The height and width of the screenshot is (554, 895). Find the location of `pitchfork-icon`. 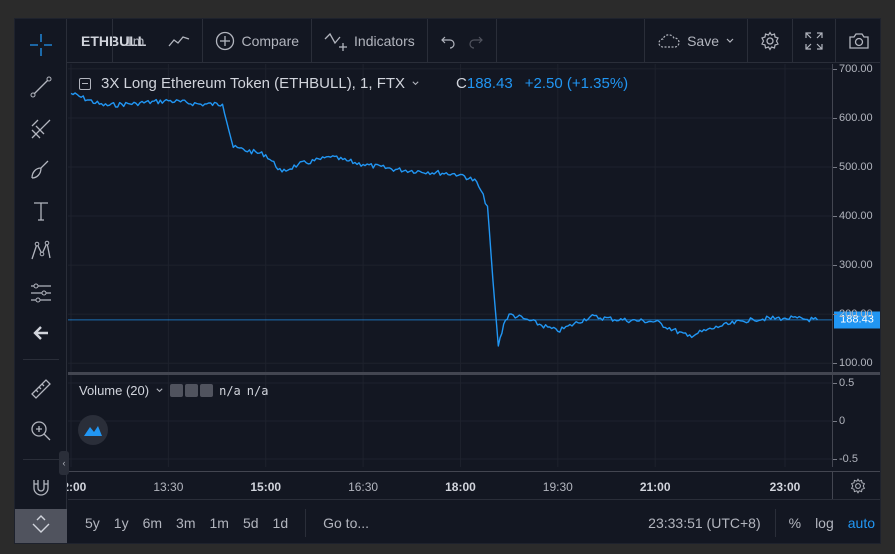

pitchfork-icon is located at coordinates (41, 129).